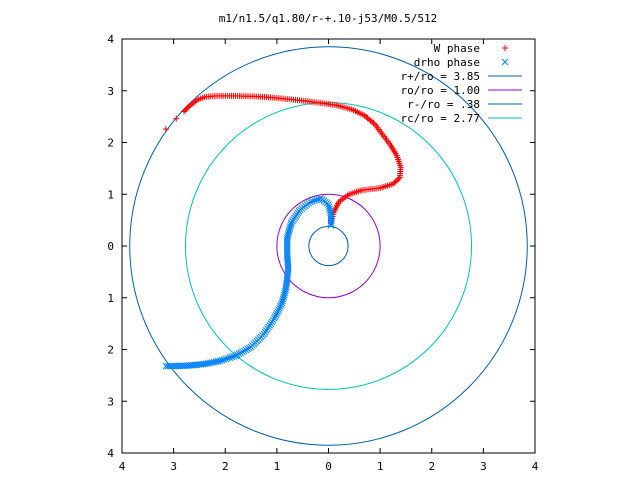 Image resolution: width=640 pixels, height=480 pixels. What do you see at coordinates (110, 246) in the screenshot?
I see `y-tick-label: 0` at bounding box center [110, 246].